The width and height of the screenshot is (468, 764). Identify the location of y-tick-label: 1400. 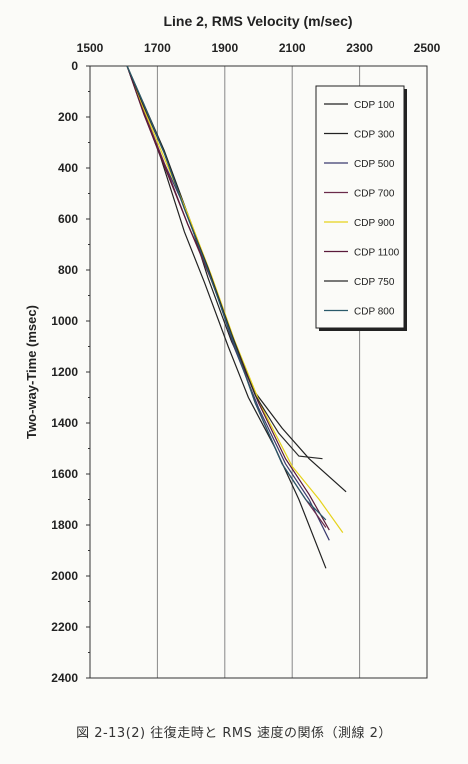
(64, 423).